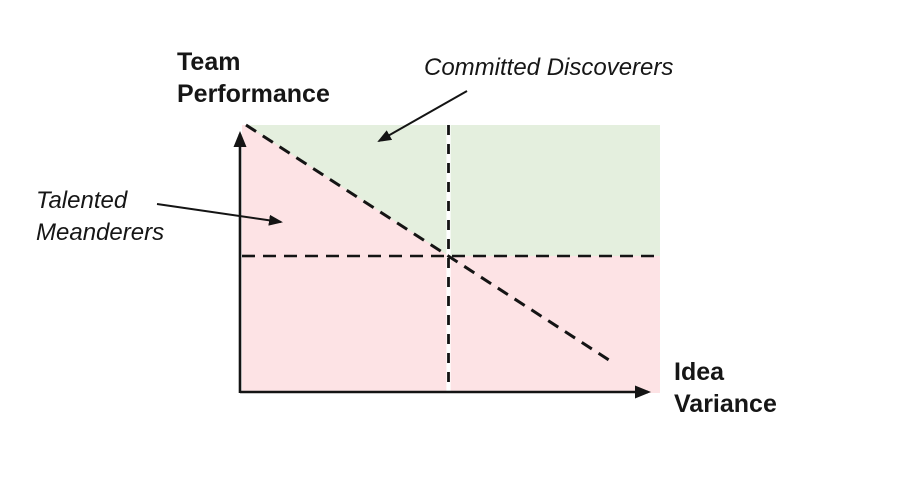 Image resolution: width=904 pixels, height=486 pixels. I want to click on committed-discoverers-arrow, so click(422, 116).